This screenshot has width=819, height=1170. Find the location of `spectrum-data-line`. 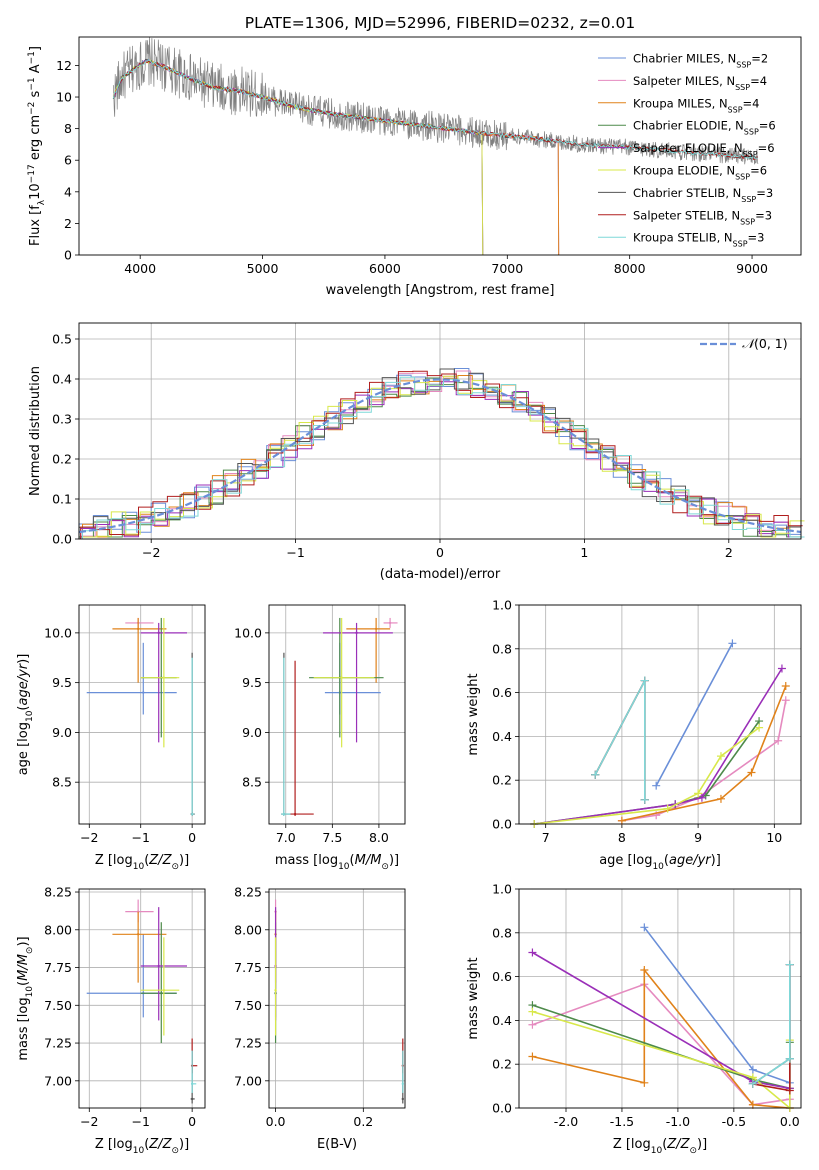

spectrum-data-line is located at coordinates (435, 101).